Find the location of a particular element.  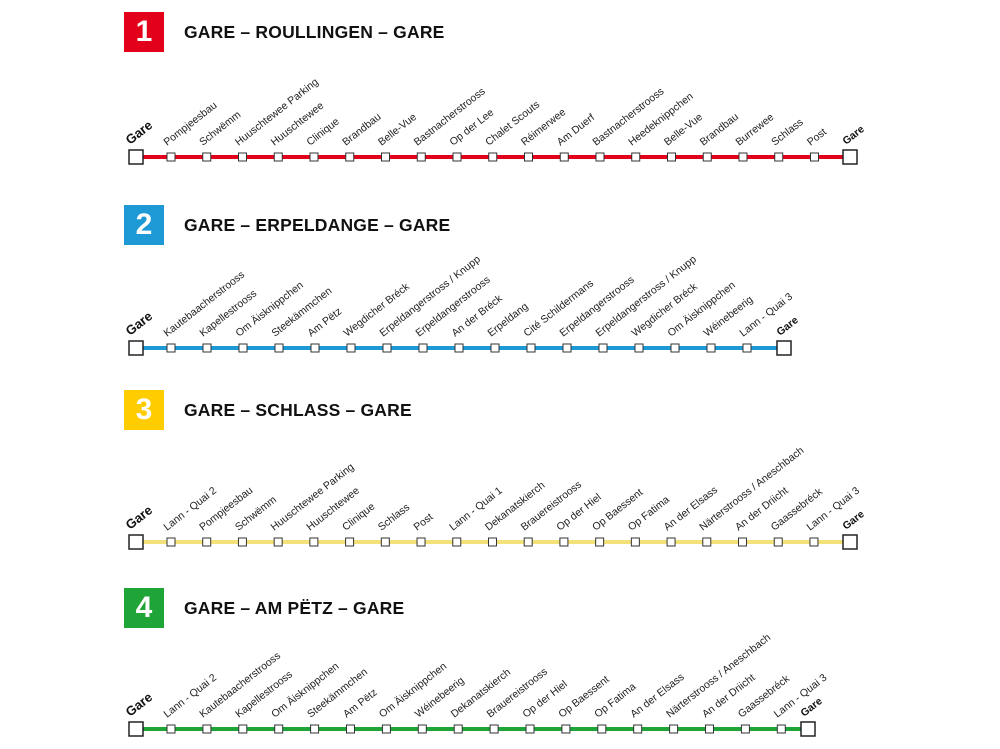

route-title: GARE – SCHLASS – GARE is located at coordinates (298, 410).